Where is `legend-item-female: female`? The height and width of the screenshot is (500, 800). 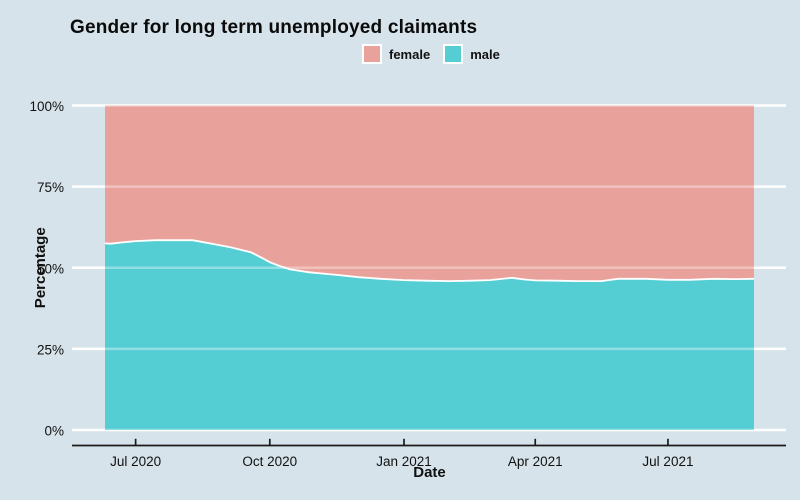
legend-item-female: female is located at coordinates (396, 54).